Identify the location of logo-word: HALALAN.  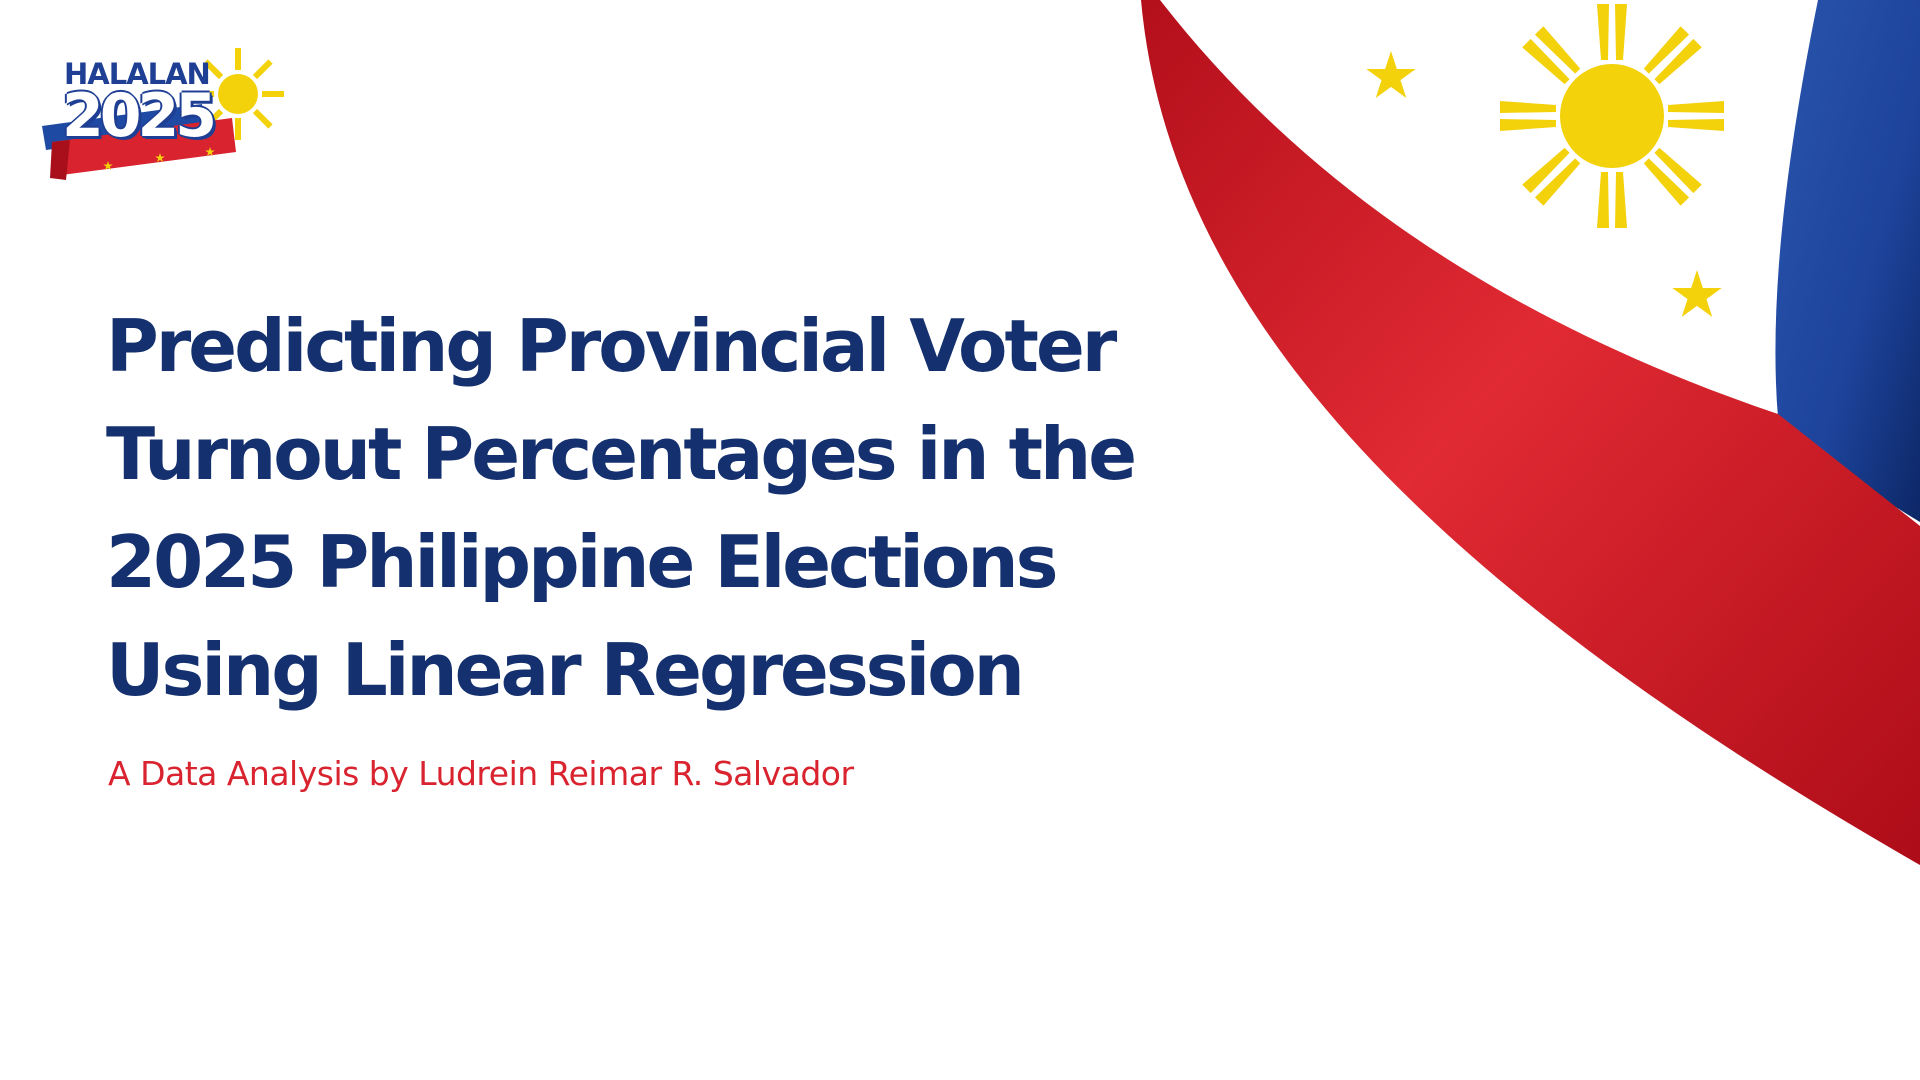
(137, 74).